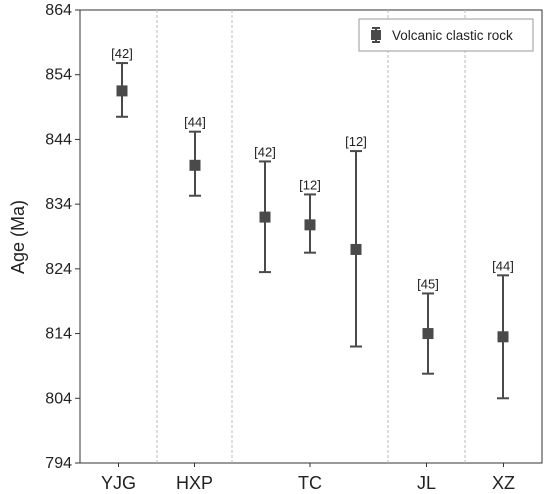 The width and height of the screenshot is (550, 494). Describe the element at coordinates (58, 398) in the screenshot. I see `y-tick-label-804: 804` at that location.